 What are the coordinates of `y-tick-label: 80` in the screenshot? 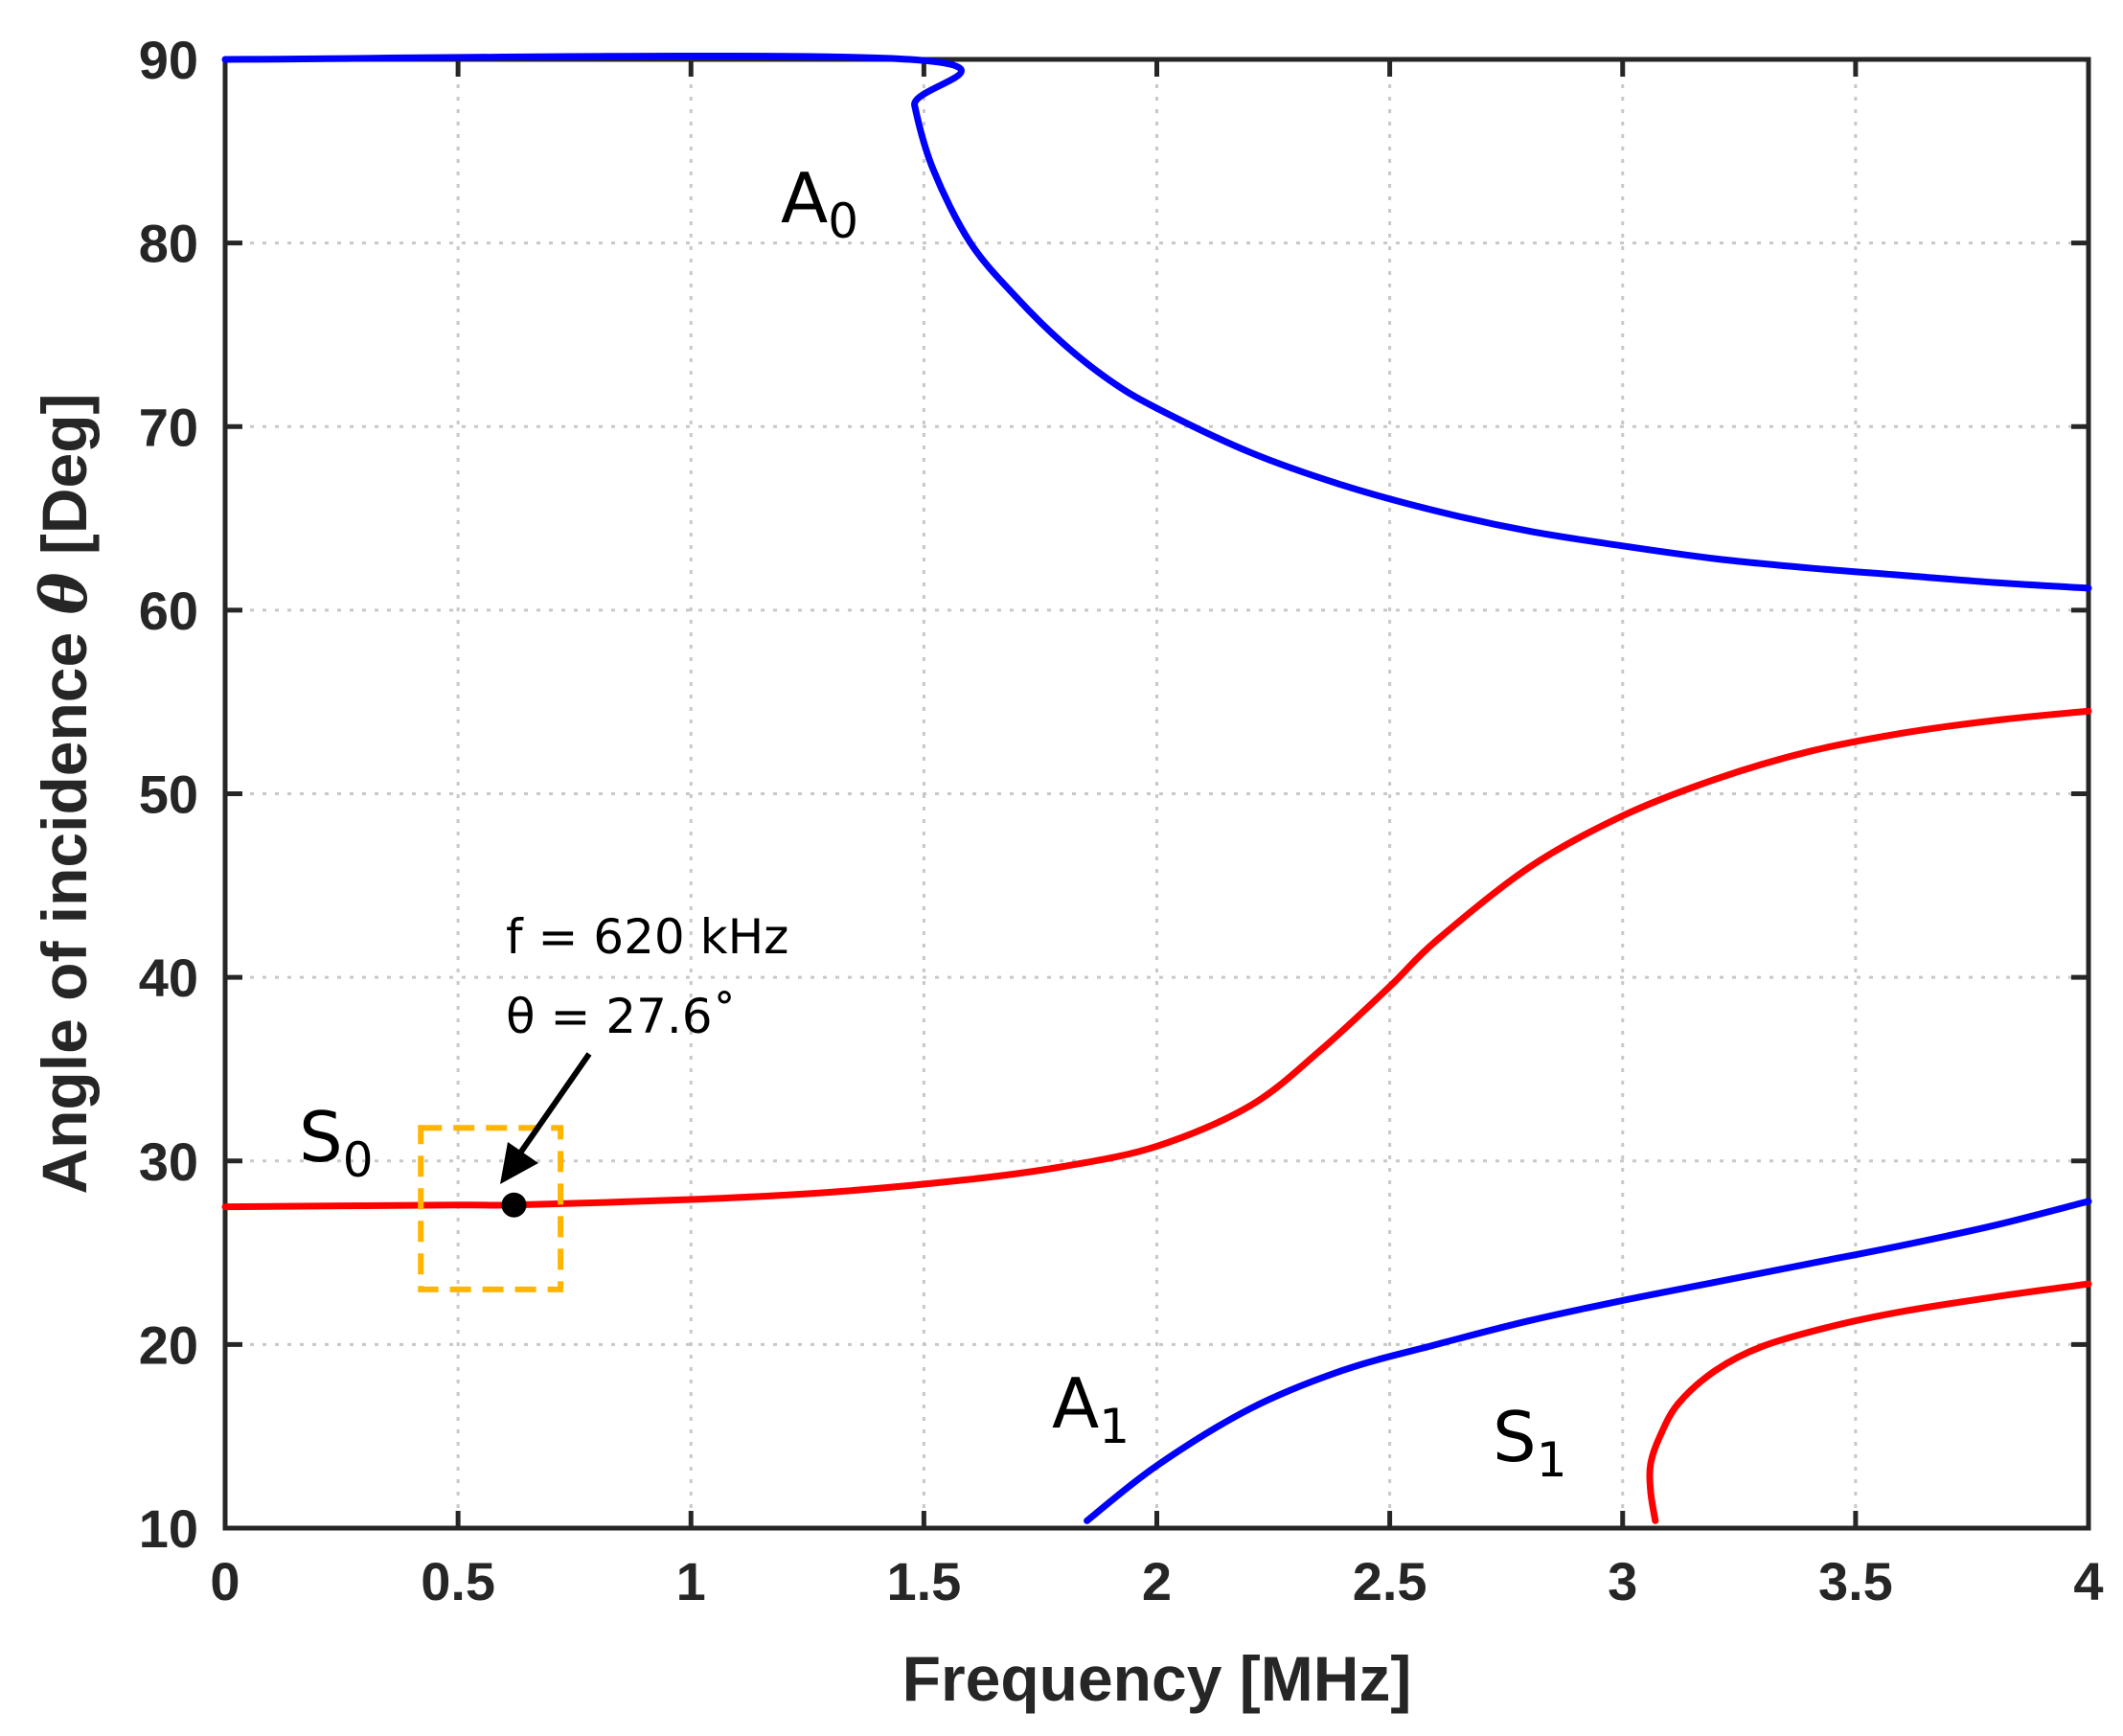 It's located at (168, 244).